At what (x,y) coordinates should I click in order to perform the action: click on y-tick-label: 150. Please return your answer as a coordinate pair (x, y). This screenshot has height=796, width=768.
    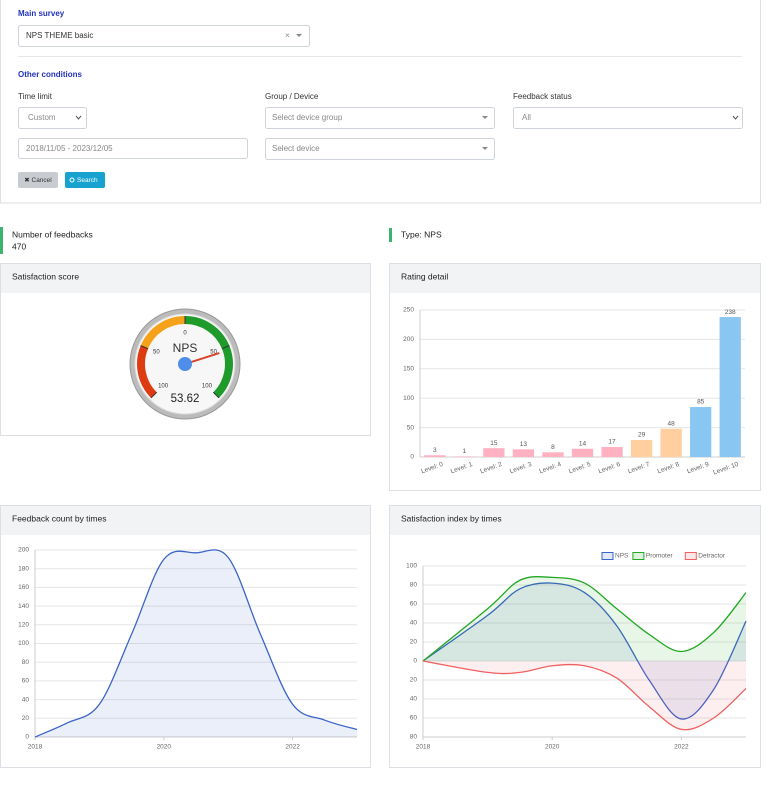
    Looking at the image, I should click on (408, 369).